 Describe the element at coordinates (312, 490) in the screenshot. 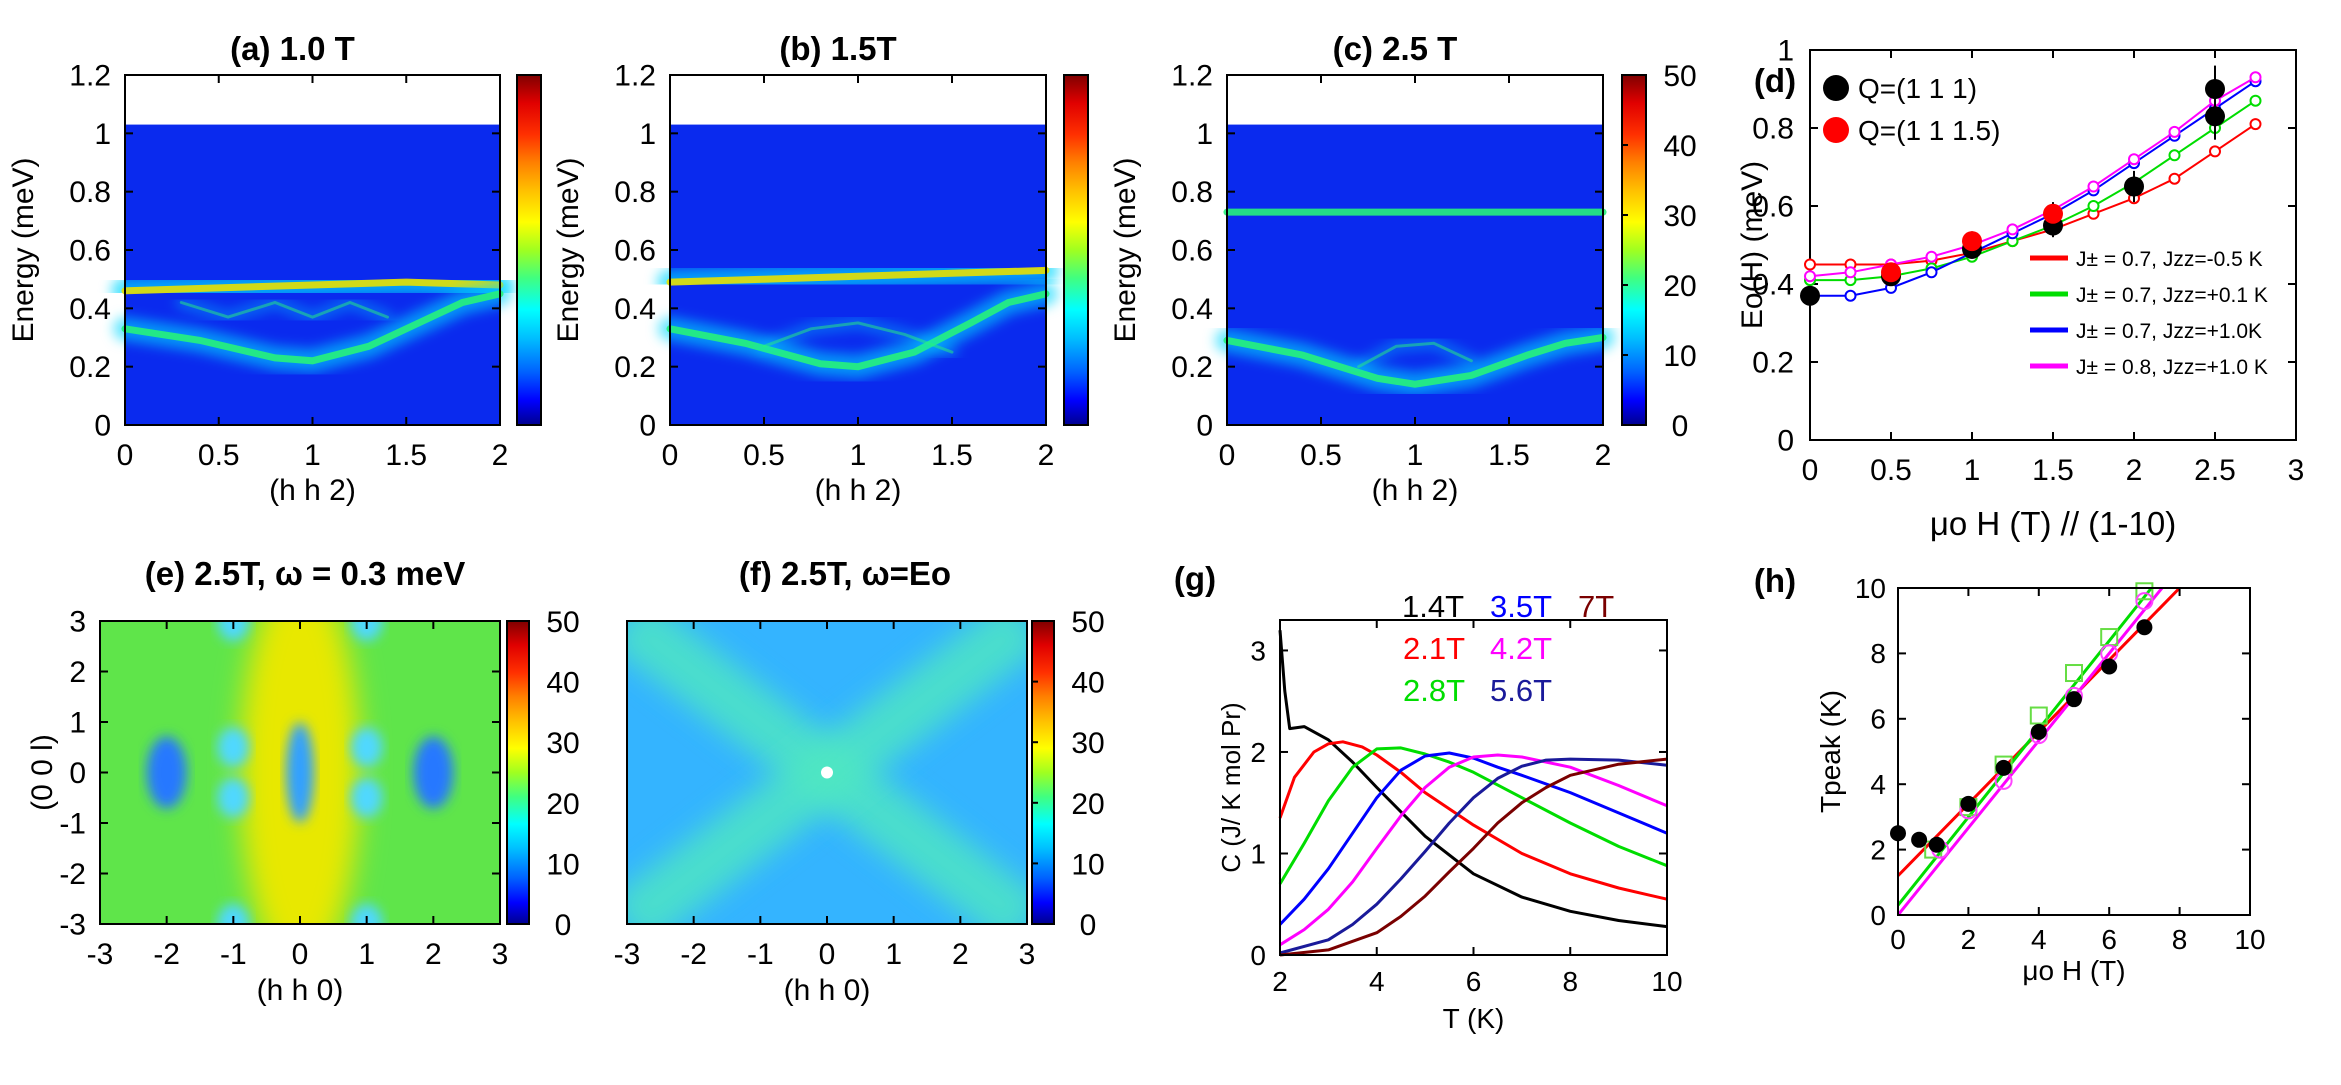

I see `x-axis-label: (h h 2)` at that location.